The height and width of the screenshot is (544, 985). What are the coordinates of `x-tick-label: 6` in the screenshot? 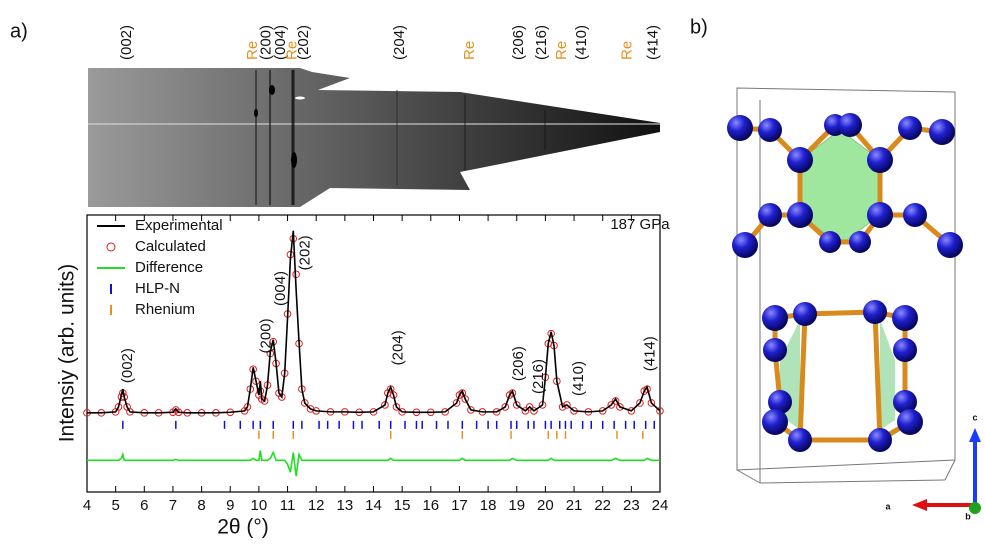 It's located at (144, 505).